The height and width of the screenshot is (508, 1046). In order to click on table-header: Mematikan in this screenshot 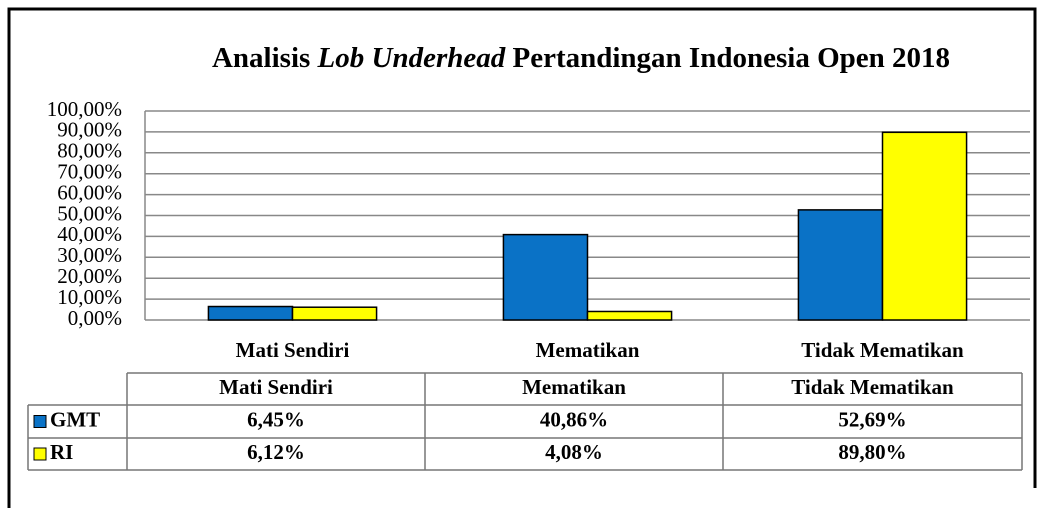, I will do `click(574, 387)`.